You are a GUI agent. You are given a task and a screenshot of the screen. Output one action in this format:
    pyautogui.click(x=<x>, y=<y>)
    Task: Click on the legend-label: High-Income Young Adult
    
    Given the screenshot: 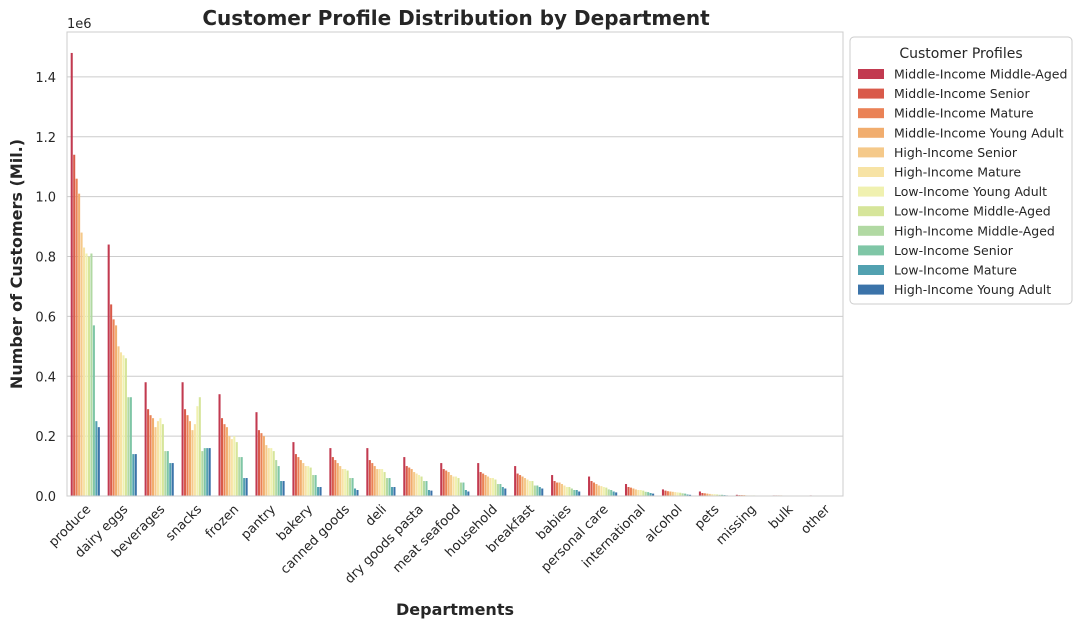 What is the action you would take?
    pyautogui.click(x=972, y=289)
    